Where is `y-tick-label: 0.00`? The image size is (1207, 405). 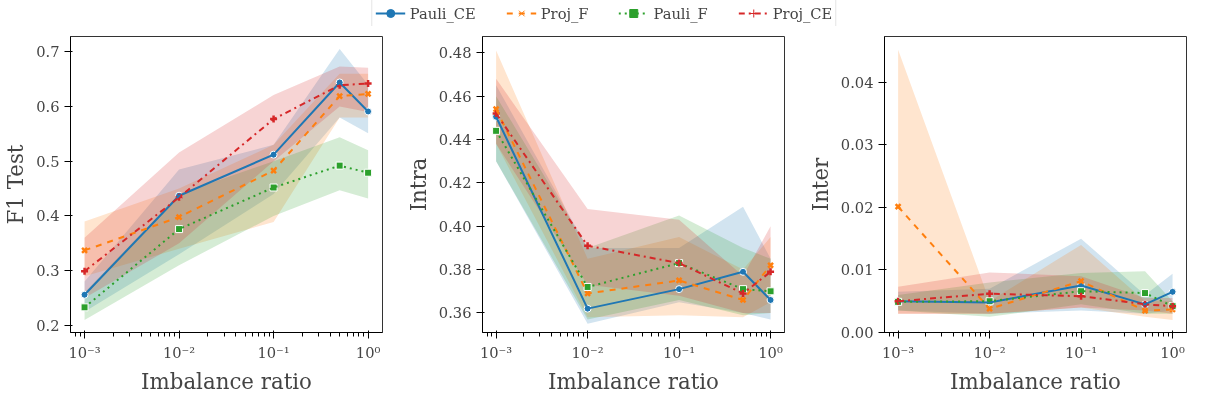
y-tick-label: 0.00 is located at coordinates (857, 332).